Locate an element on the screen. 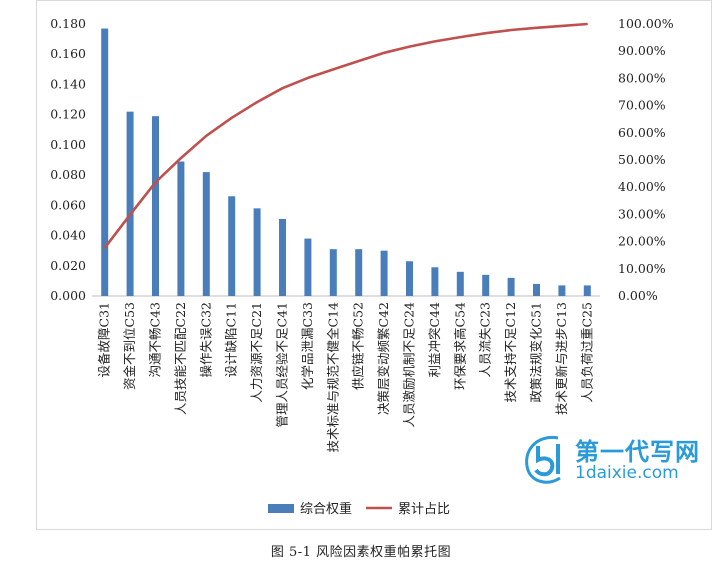 The image size is (722, 565). category-label: 技术标准与规范不健全C14 is located at coordinates (332, 377).